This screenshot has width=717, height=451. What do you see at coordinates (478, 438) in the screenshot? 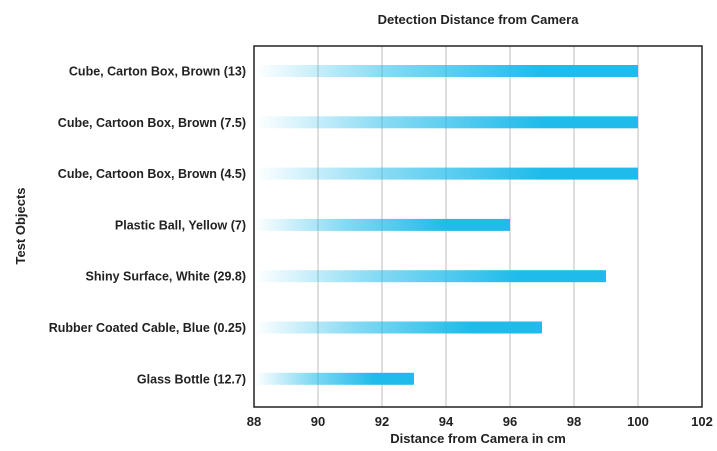
I see `x-axis-title: Distance from Camera in cm` at bounding box center [478, 438].